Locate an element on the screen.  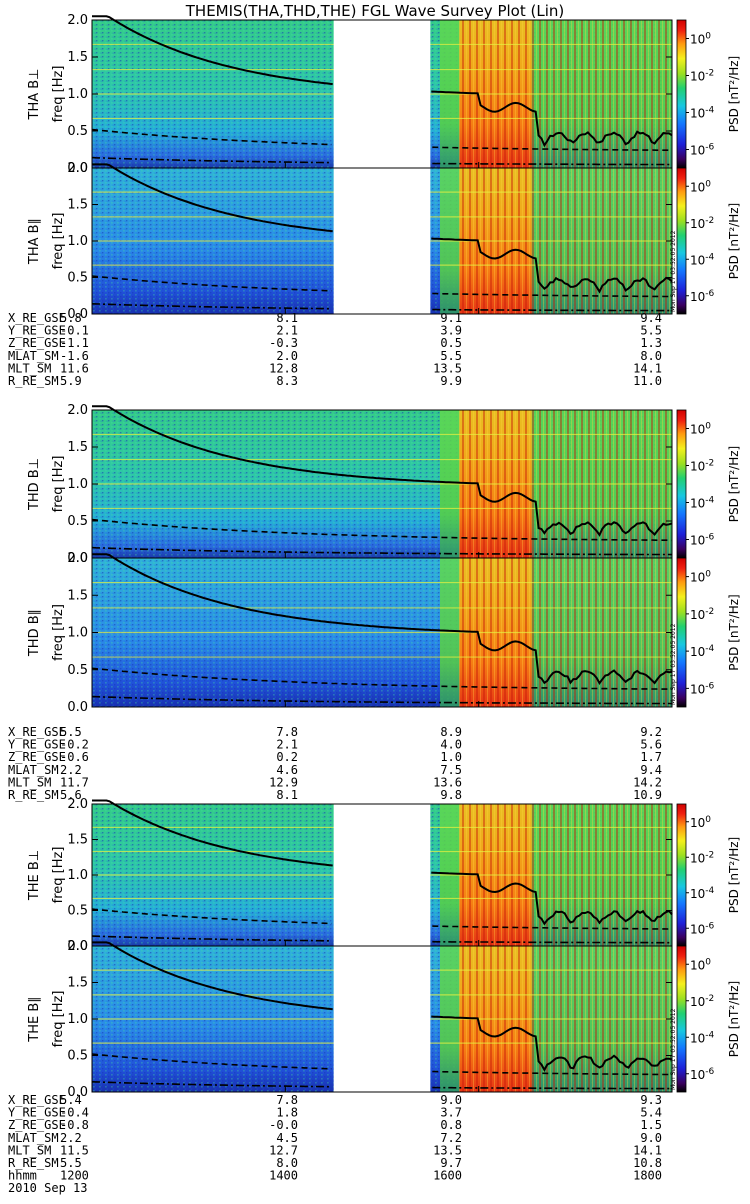
ephemeris-value: 9.3 is located at coordinates (651, 1100).